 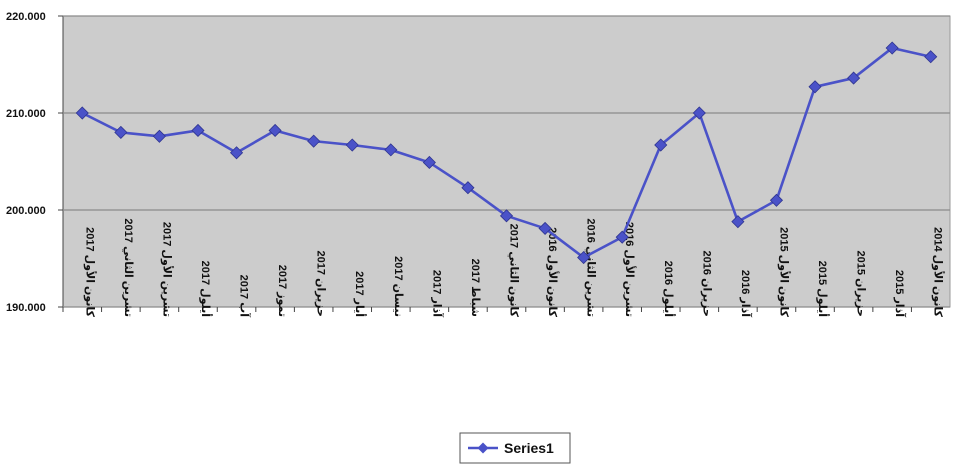 I want to click on legend-label: Series1, so click(x=529, y=448).